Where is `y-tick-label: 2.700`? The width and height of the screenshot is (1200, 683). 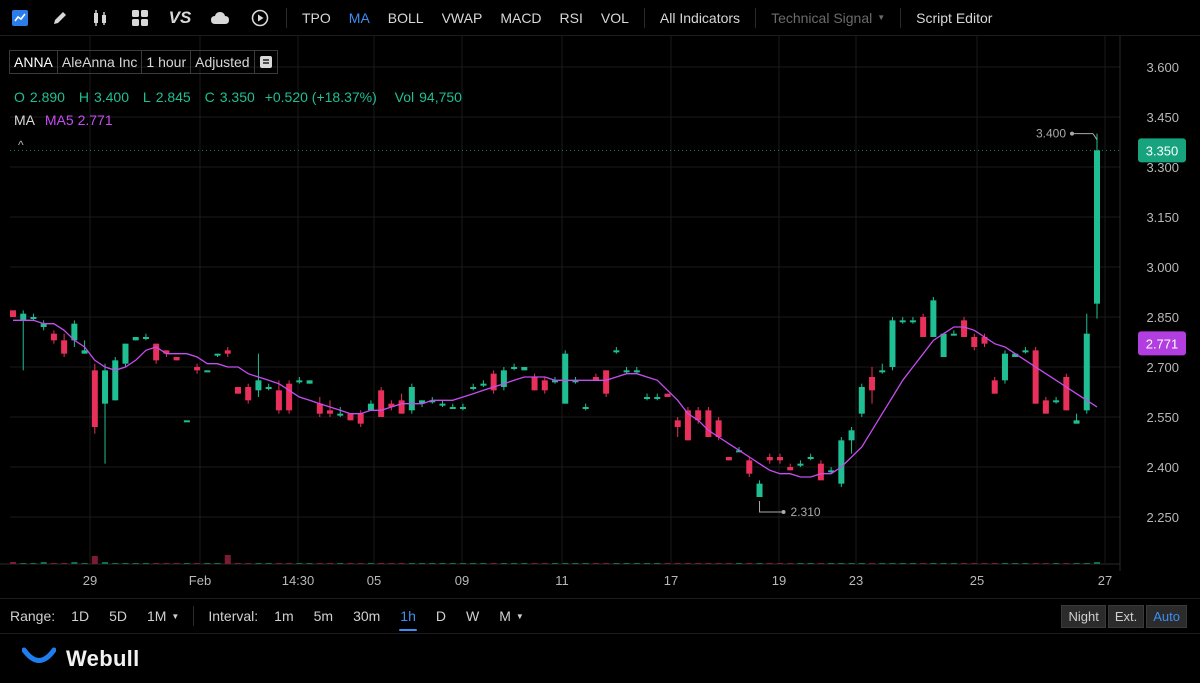 y-tick-label: 2.700 is located at coordinates (1162, 367).